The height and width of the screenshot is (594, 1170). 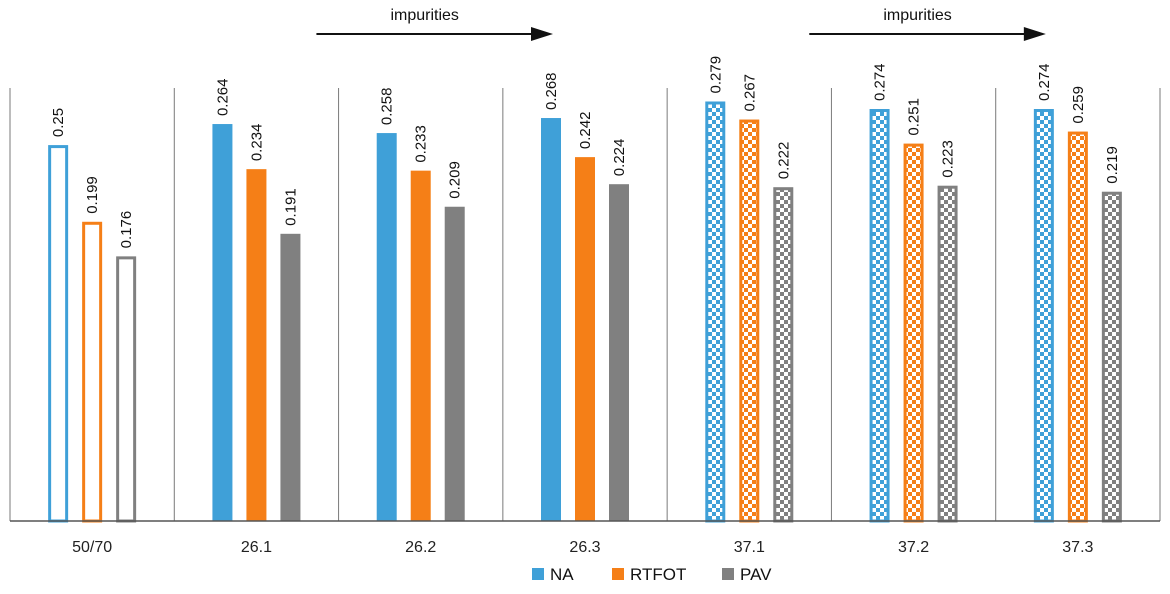 What do you see at coordinates (619, 158) in the screenshot?
I see `value-label: 0.224` at bounding box center [619, 158].